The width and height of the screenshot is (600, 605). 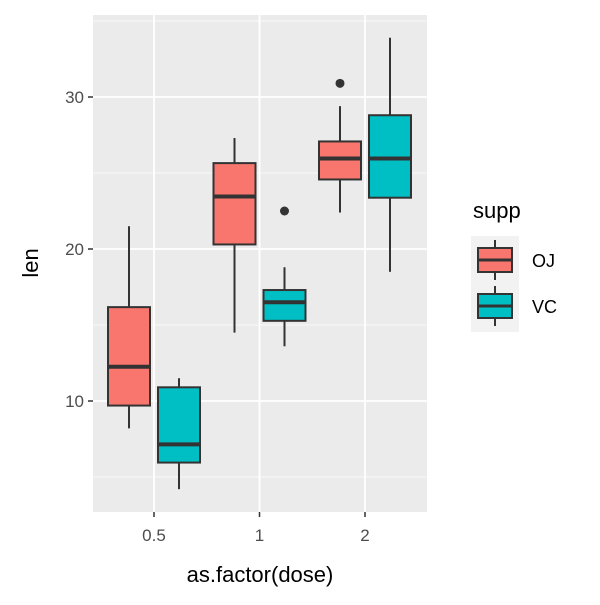 I want to click on x-tick-label: 1, so click(x=259, y=535).